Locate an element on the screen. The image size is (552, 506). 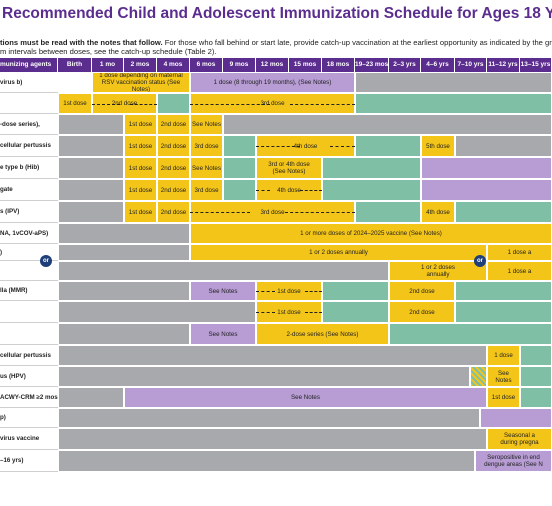
header-age-column: Birth is located at coordinates (75, 65).